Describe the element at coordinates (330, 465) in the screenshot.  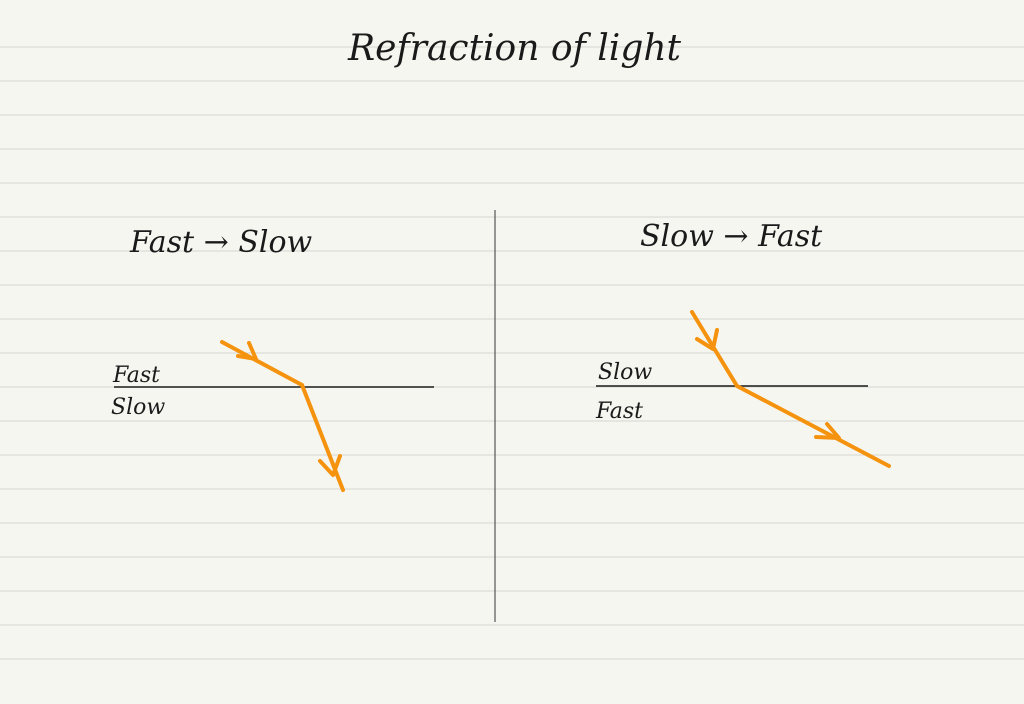
I see `left-refracted-arrowhead` at that location.